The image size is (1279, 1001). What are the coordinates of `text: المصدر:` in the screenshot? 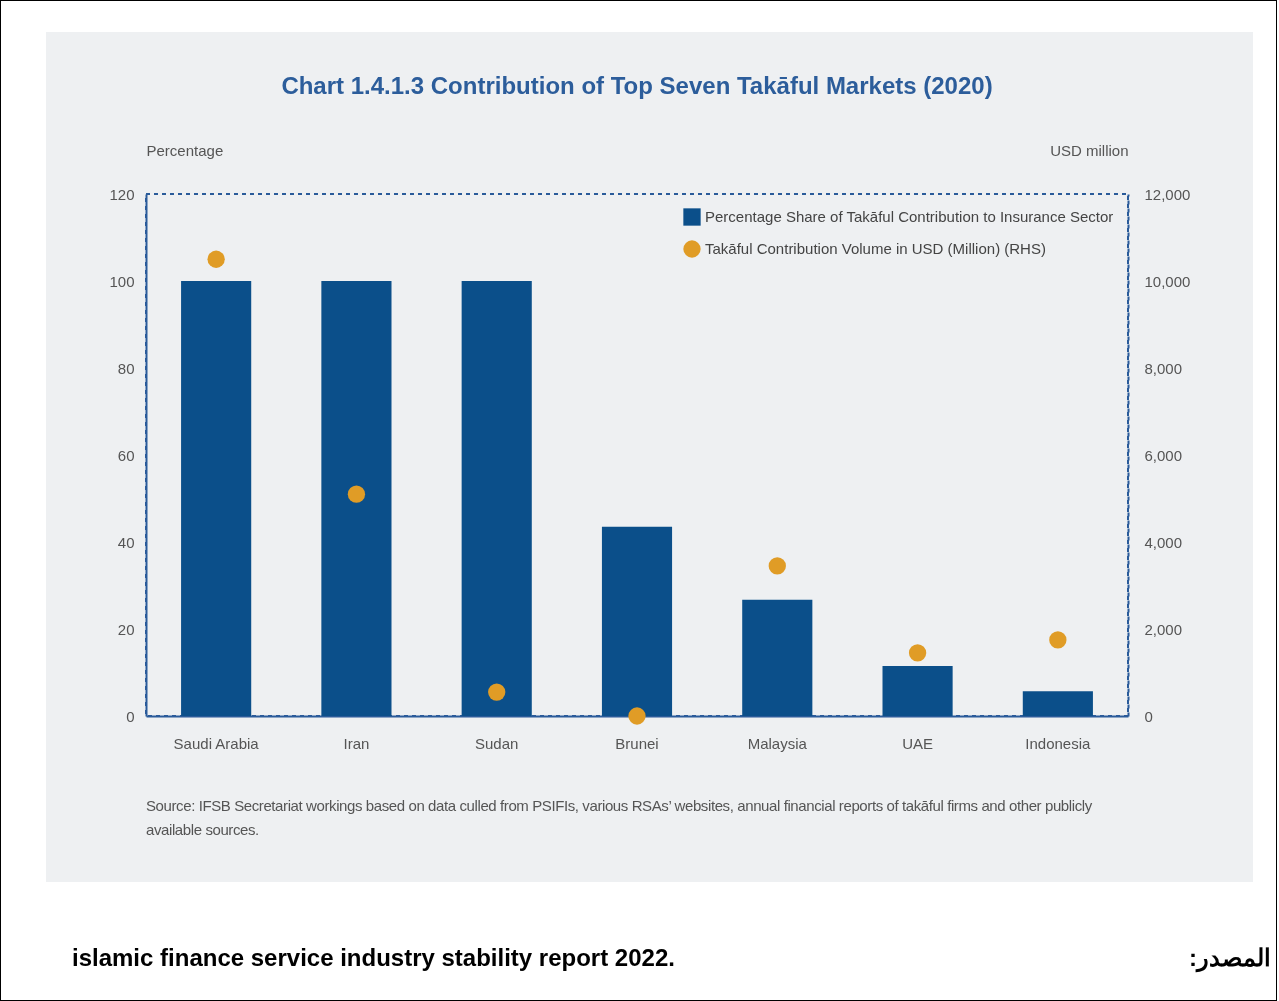 It's located at (1230, 958).